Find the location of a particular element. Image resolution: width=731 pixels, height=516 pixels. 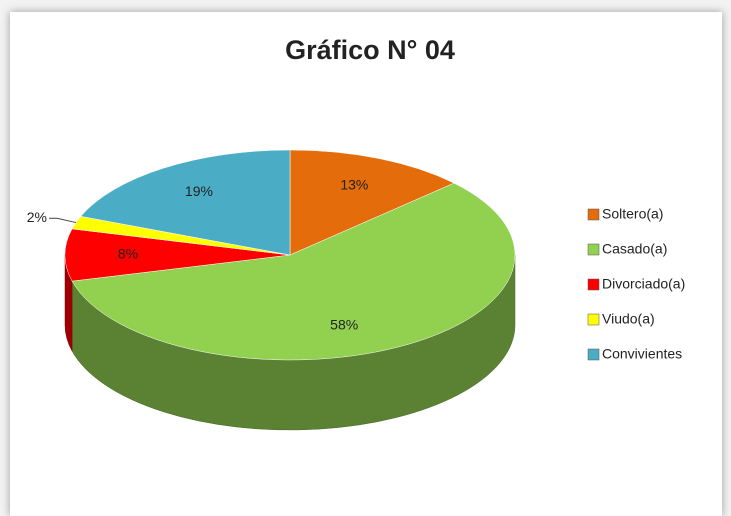

data-label: 19% is located at coordinates (199, 191).